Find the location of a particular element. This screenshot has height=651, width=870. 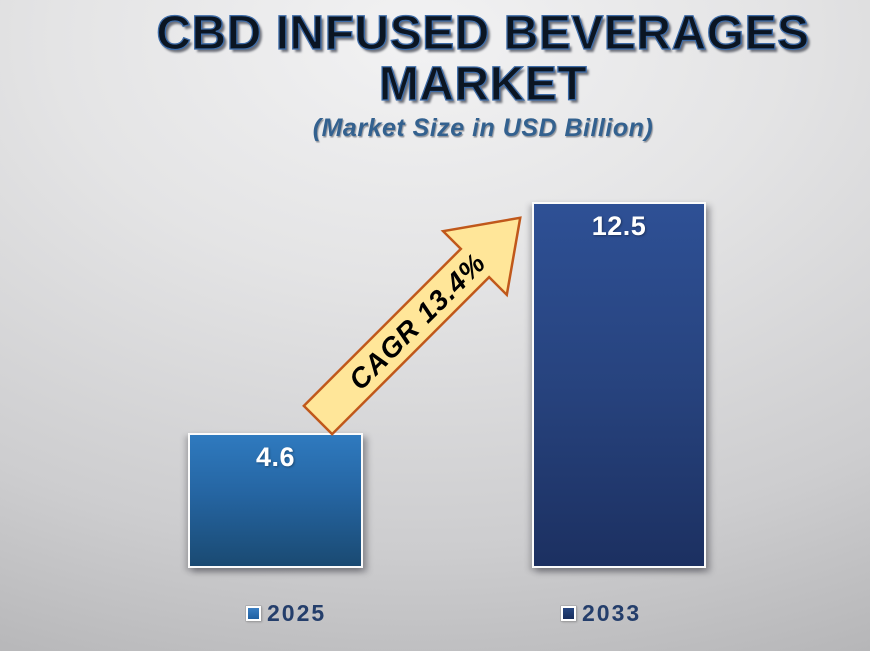

legend-item-2033: 2033 is located at coordinates (601, 613).